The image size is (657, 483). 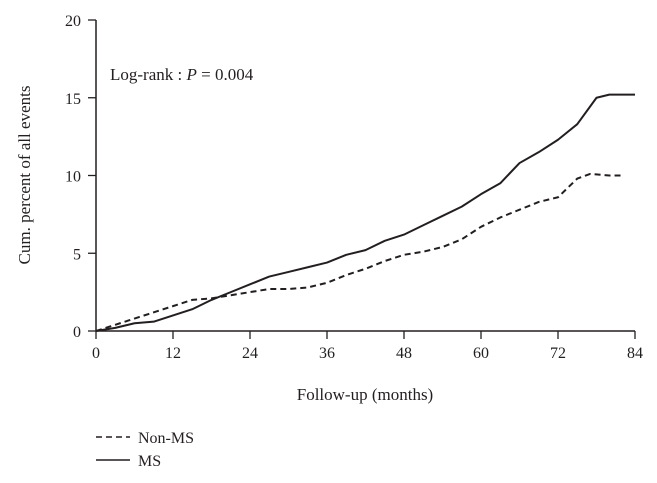 I want to click on y-tick-label: 10, so click(x=73, y=177).